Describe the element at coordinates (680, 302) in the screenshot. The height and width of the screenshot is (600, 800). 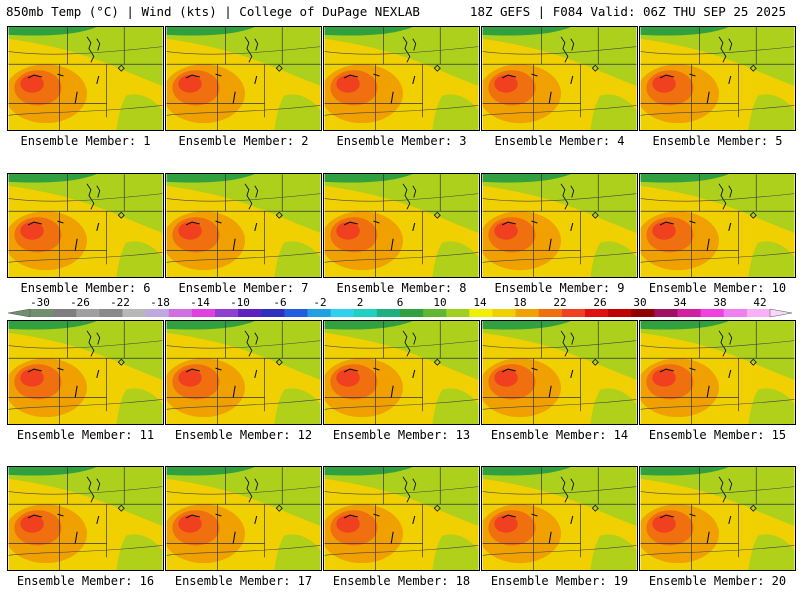
I see `colorbar-tick-label: 34` at that location.